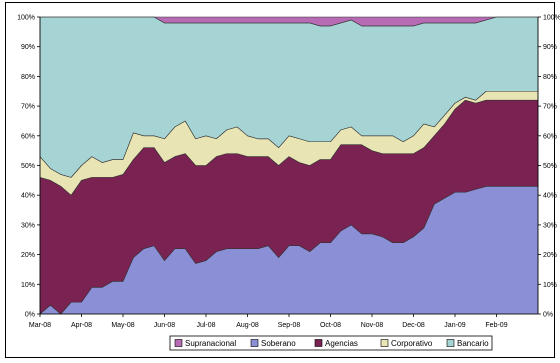  Describe the element at coordinates (372, 325) in the screenshot. I see `x-tick-label: Nov-08` at that location.